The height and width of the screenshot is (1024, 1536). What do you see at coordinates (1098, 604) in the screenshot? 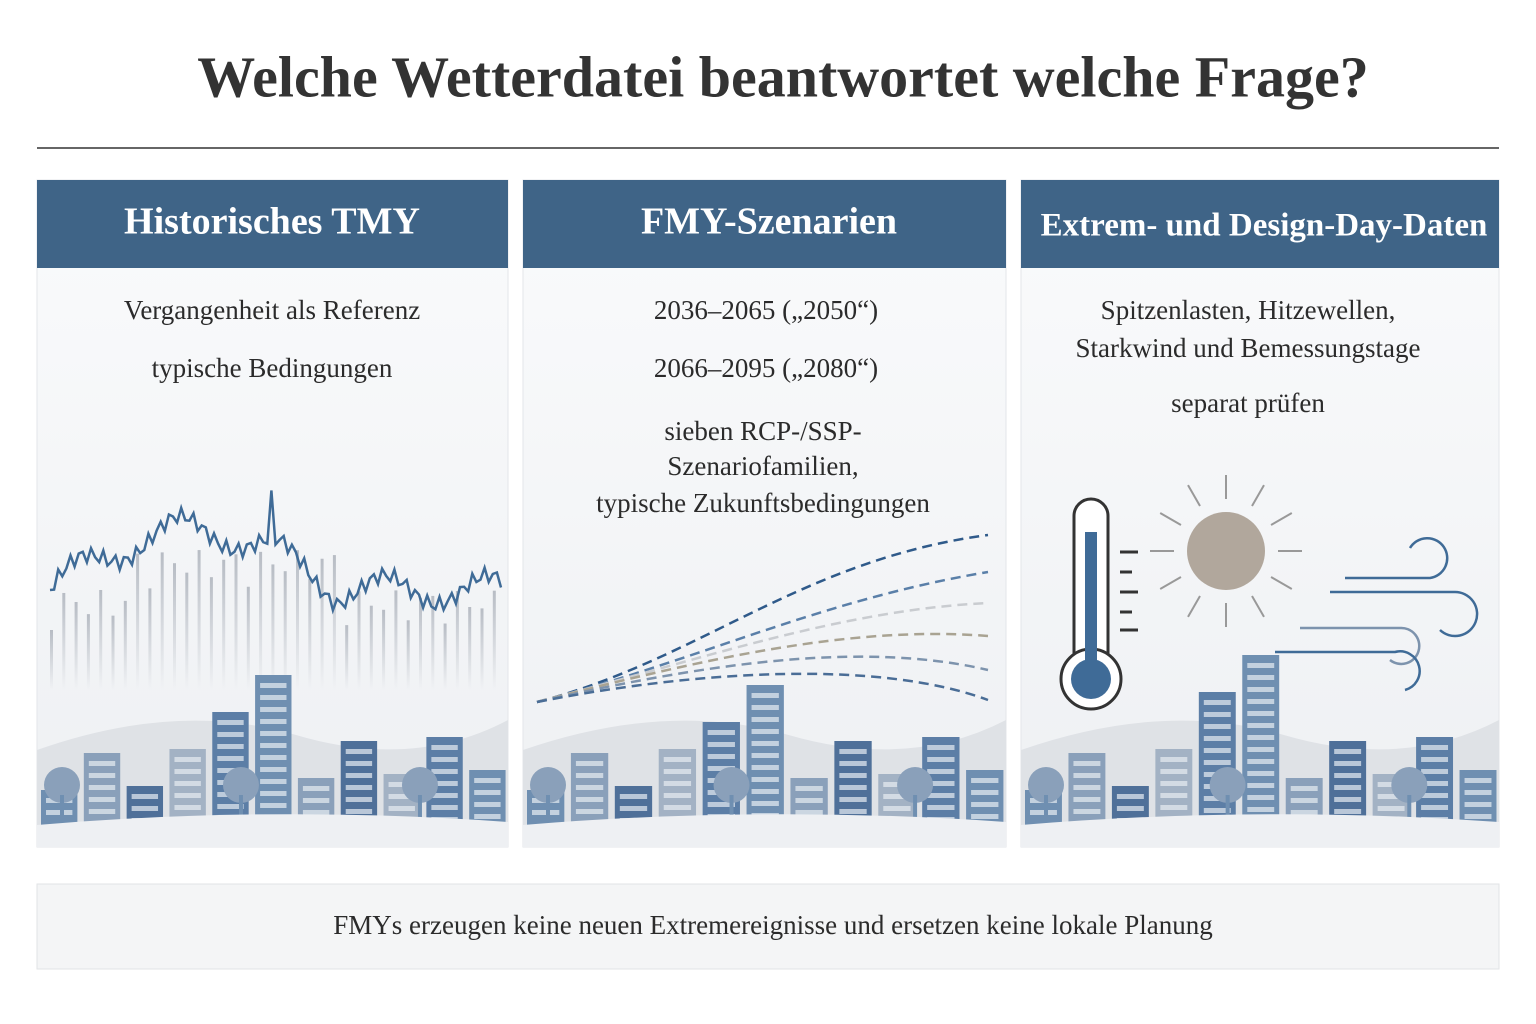
I see `thermometer-icon` at bounding box center [1098, 604].